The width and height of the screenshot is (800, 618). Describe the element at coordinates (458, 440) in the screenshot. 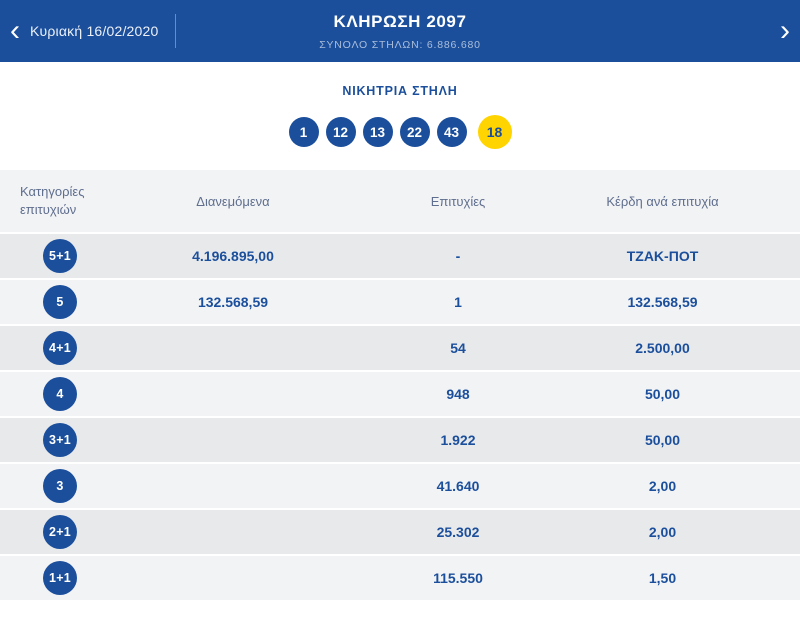

I see `winners-cell: 1.922` at that location.